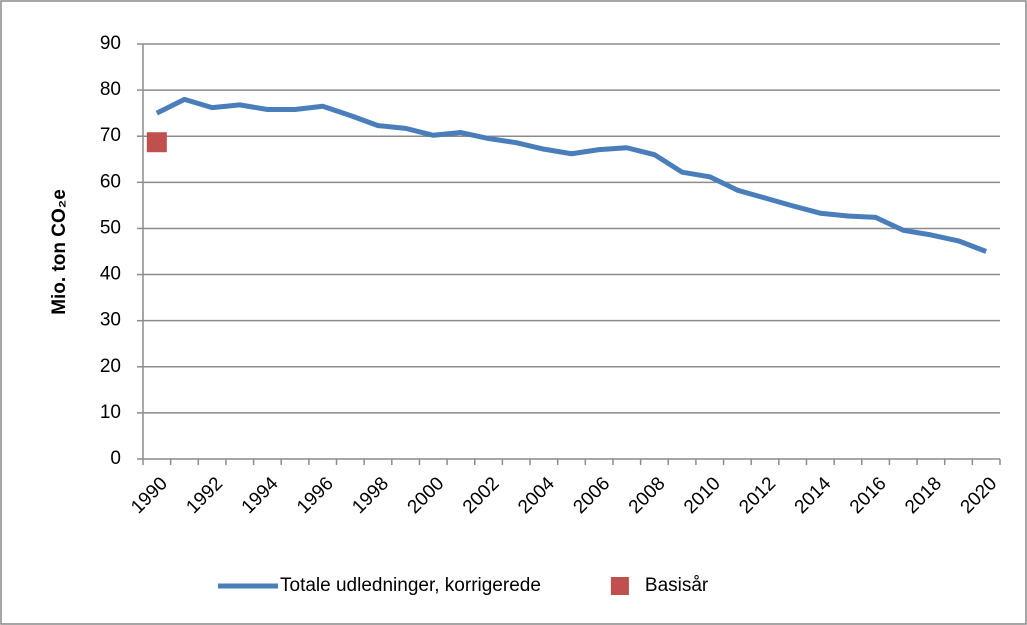 The width and height of the screenshot is (1027, 625). Describe the element at coordinates (410, 585) in the screenshot. I see `legend-label: Totale udledninger, korrigerede` at that location.